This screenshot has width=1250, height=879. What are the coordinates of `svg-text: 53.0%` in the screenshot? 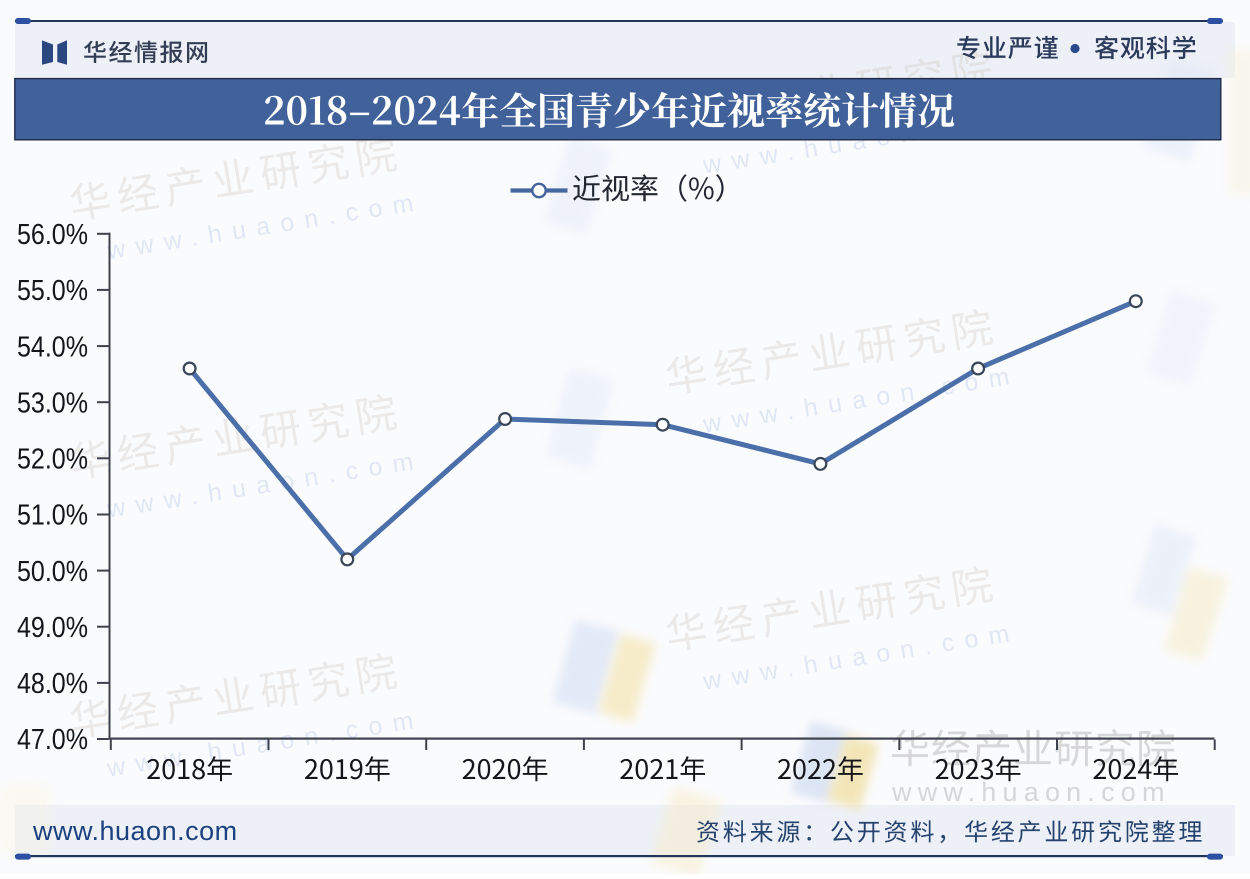 It's located at (52, 403).